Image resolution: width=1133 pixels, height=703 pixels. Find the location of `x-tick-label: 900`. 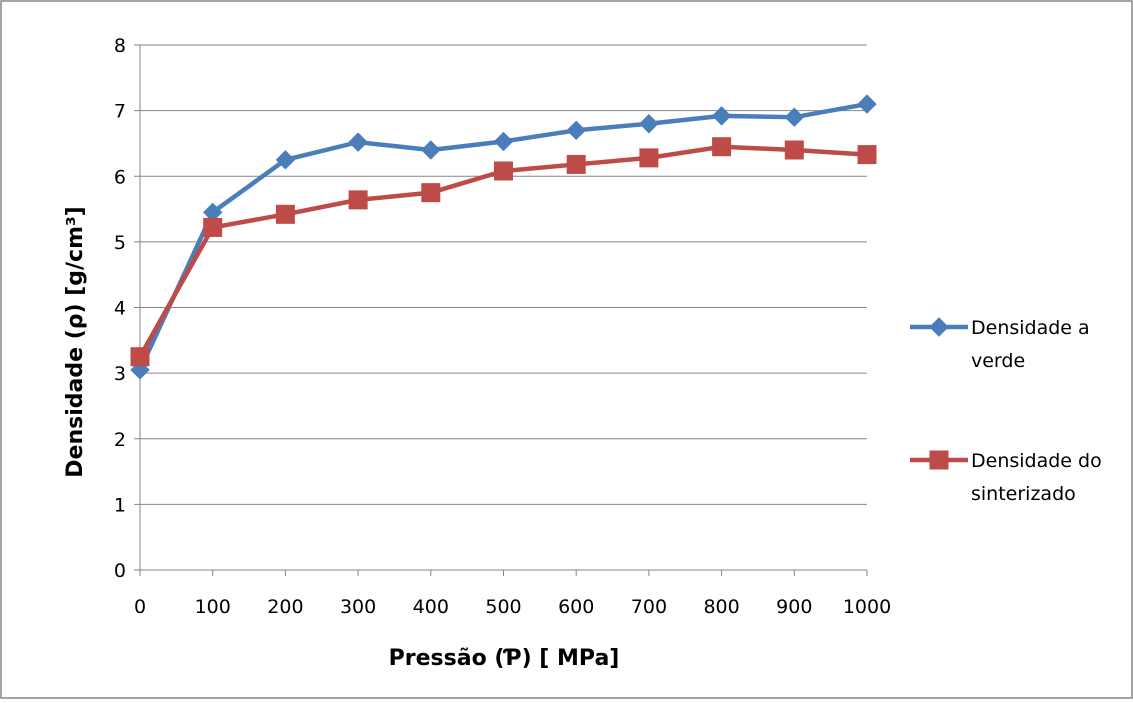

x-tick-label: 900 is located at coordinates (794, 607).